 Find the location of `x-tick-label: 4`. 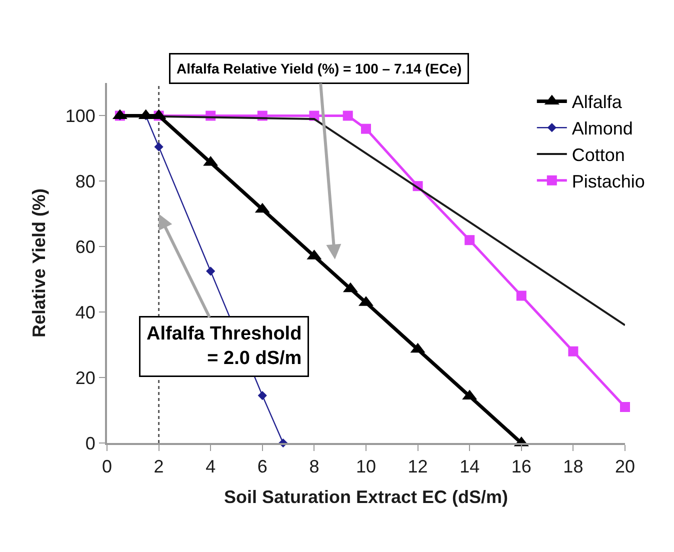

x-tick-label: 4 is located at coordinates (211, 466).